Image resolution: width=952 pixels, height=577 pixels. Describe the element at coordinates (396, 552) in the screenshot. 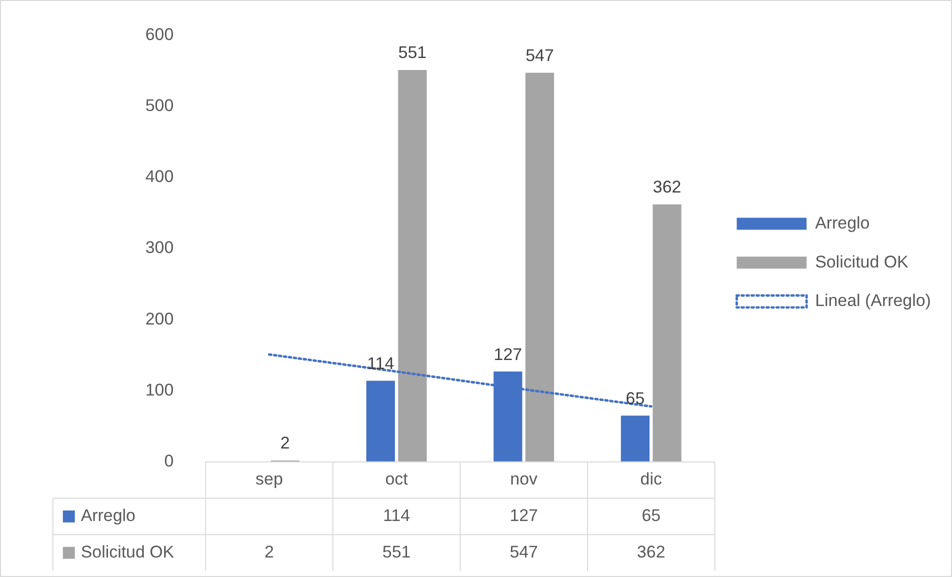

I see `data-label: 551` at that location.